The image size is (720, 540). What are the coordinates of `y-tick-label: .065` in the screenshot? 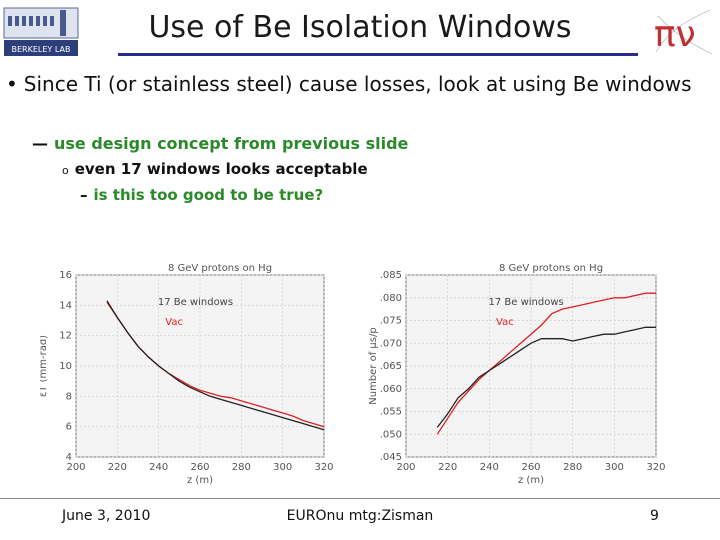 It's located at (391, 366).